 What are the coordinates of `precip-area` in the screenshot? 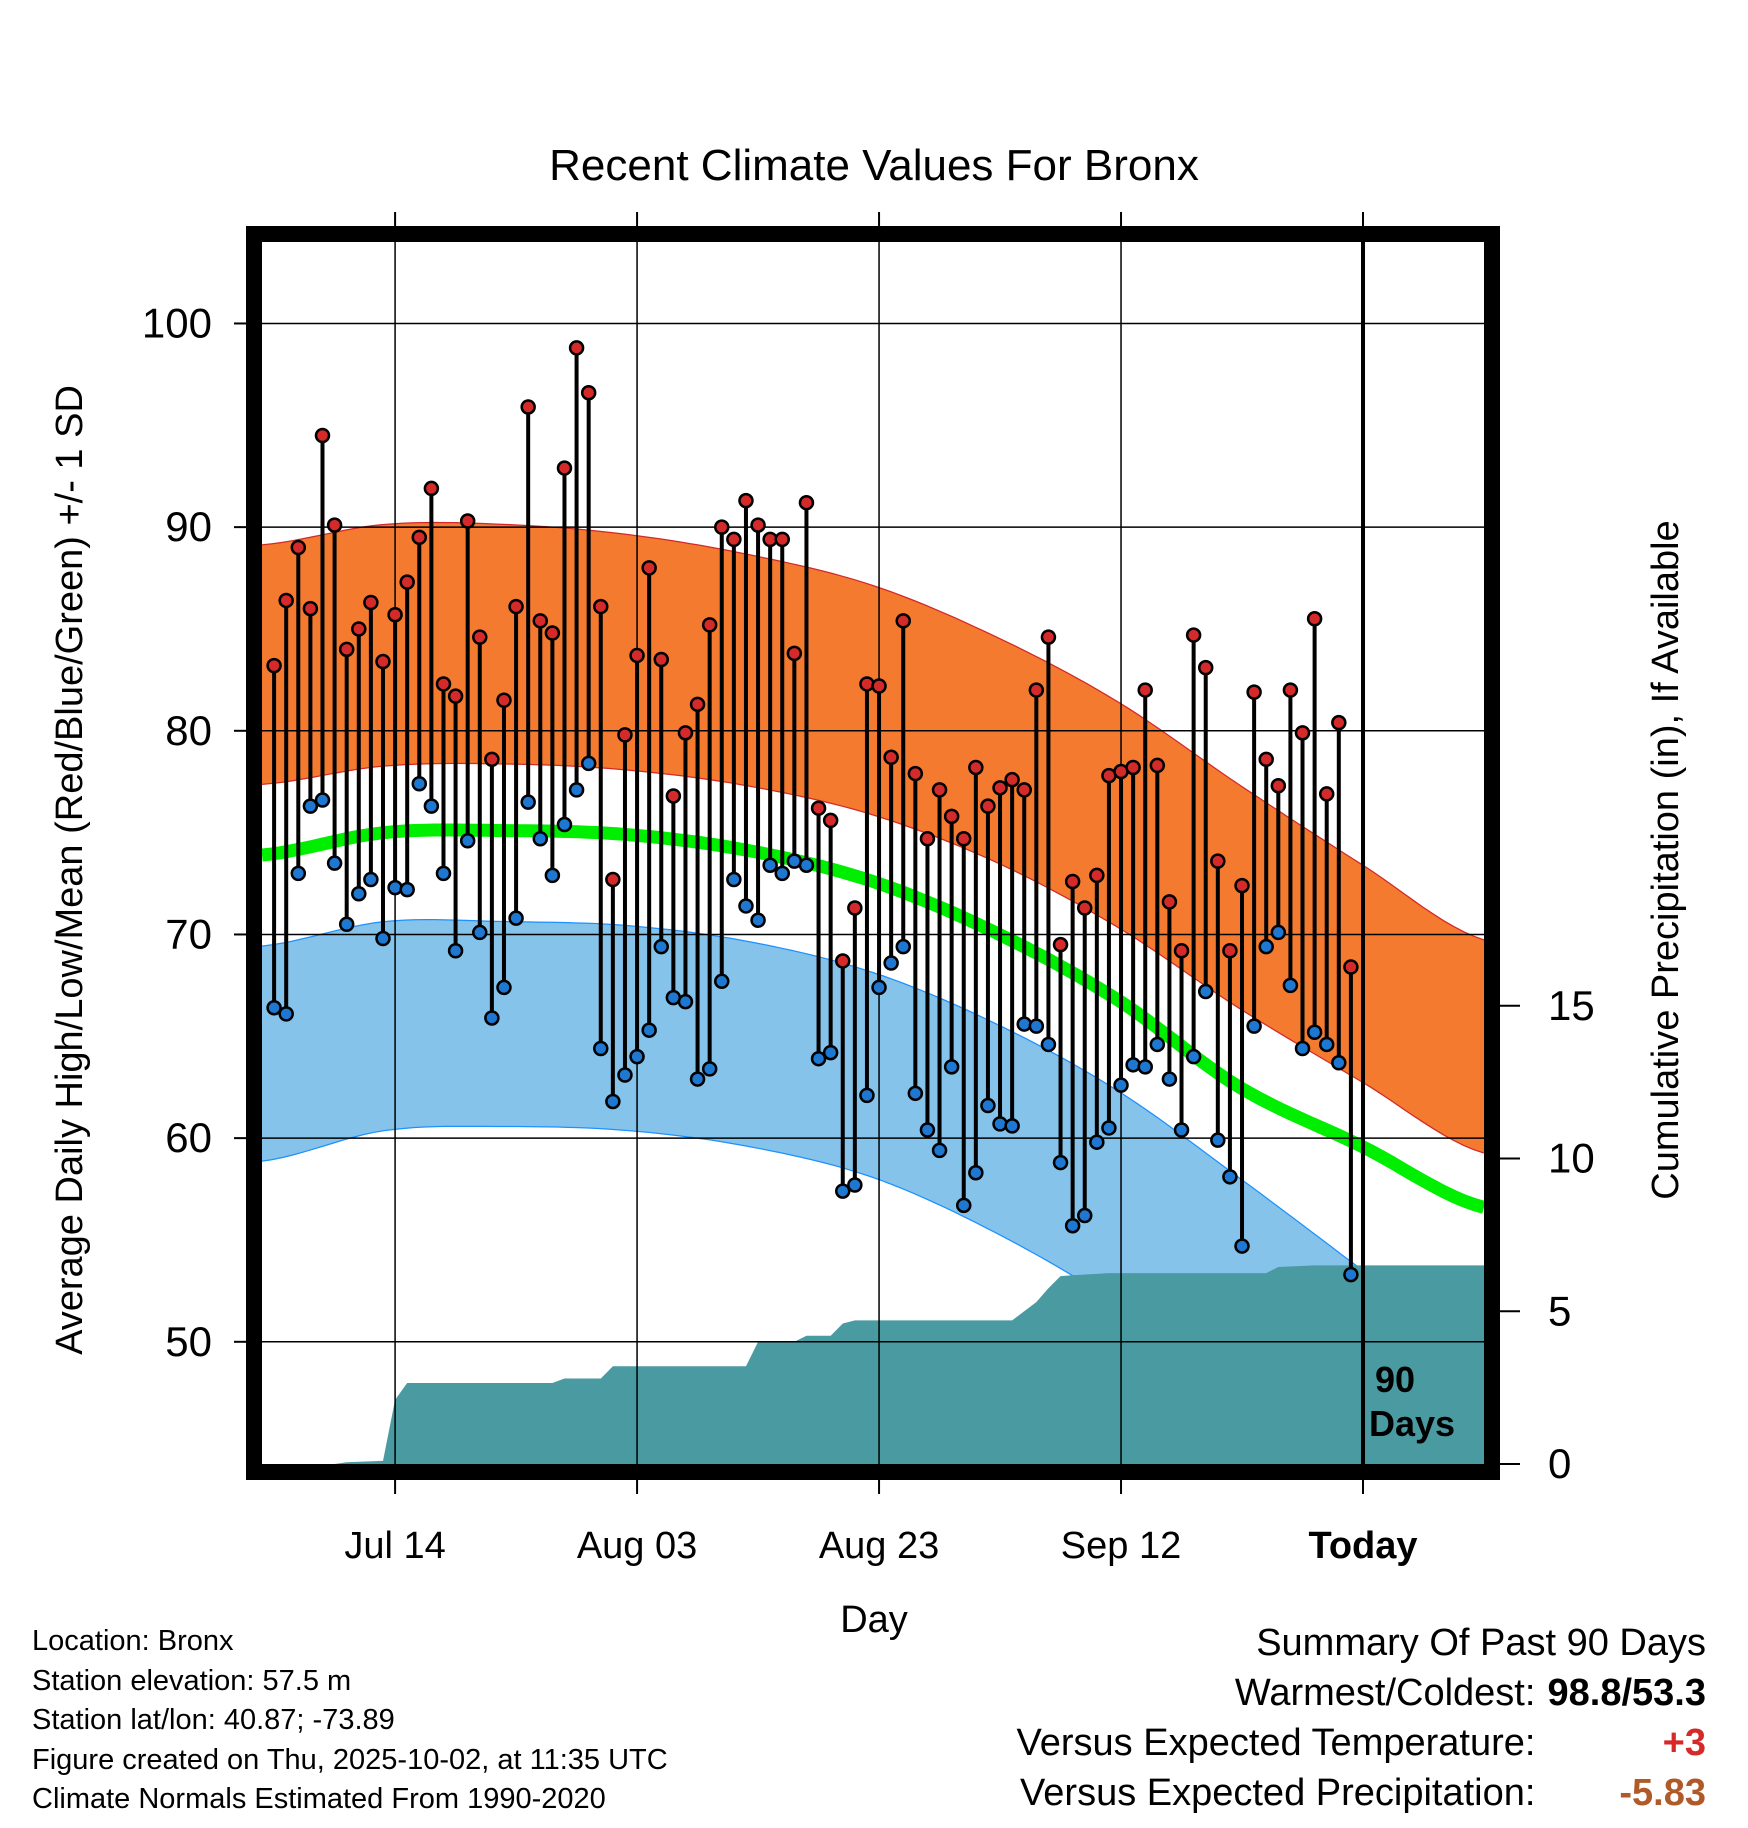 It's located at (873, 1364).